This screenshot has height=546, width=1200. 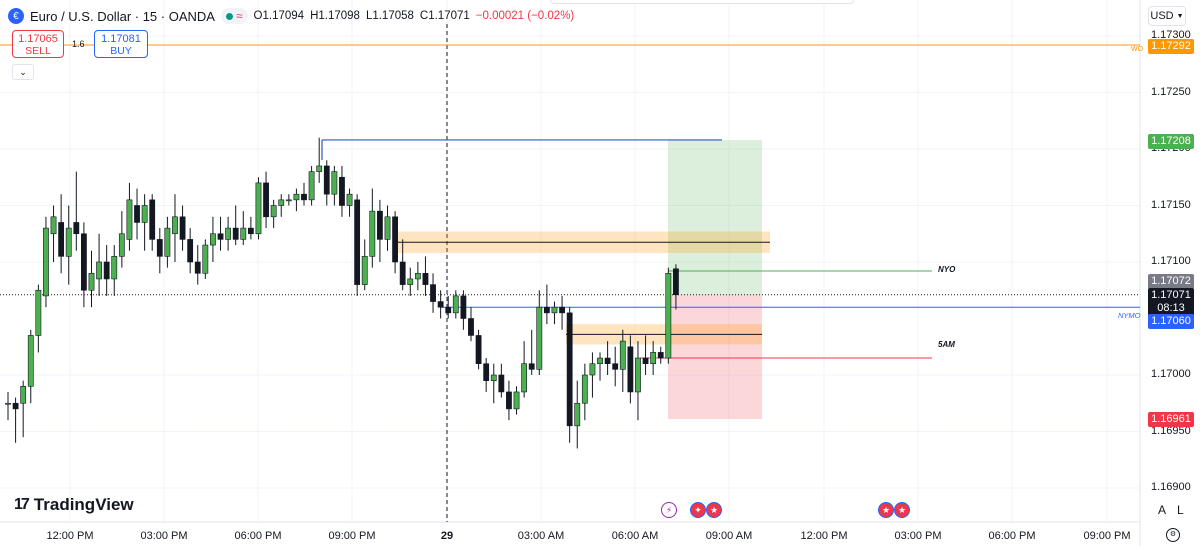 I want to click on ohlc-change: −0.00021 (−0.02%), so click(x=525, y=16).